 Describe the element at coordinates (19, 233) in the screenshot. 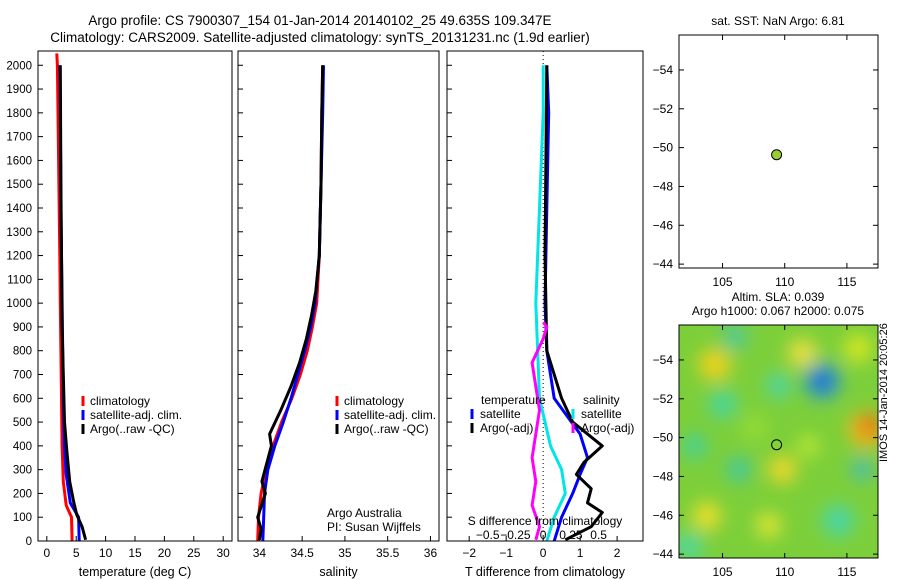

I see `temperature-ytick-label: 1300` at that location.